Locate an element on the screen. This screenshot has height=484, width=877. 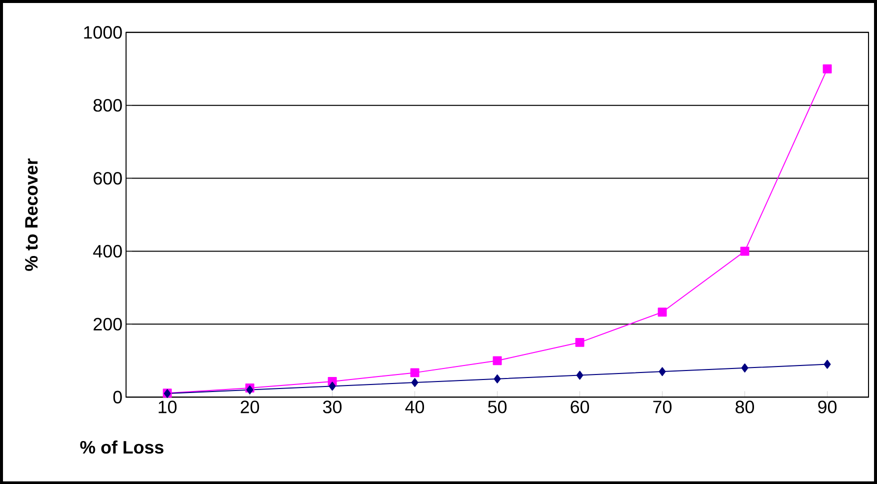
x-tick-label: 50 is located at coordinates (497, 407).